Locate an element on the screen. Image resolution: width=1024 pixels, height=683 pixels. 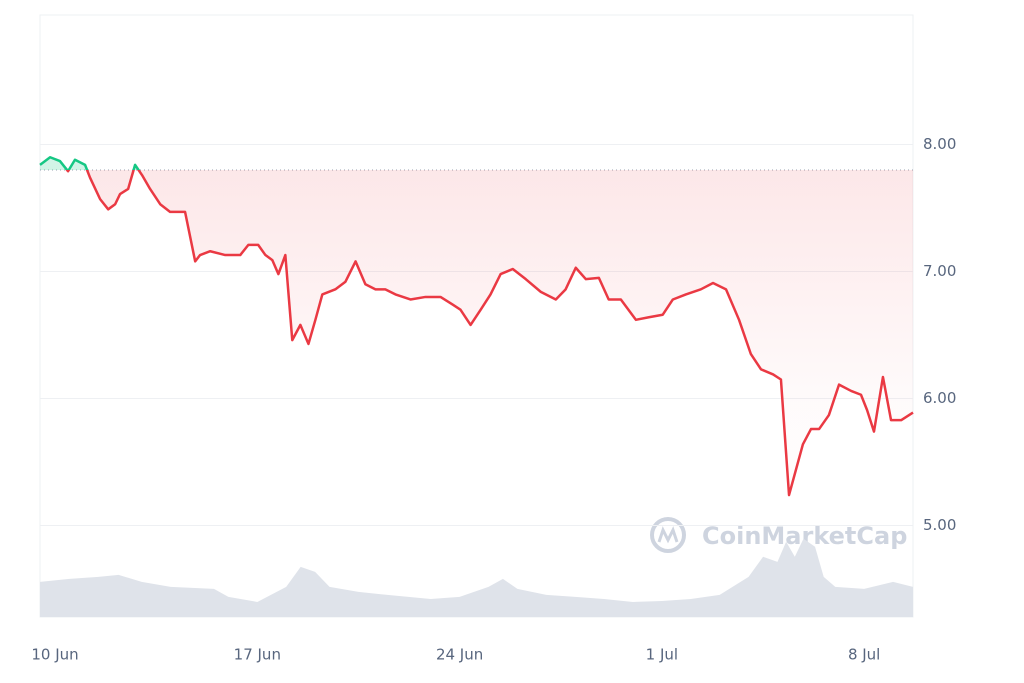
x-tick-label: 10 Jun is located at coordinates (54, 655).